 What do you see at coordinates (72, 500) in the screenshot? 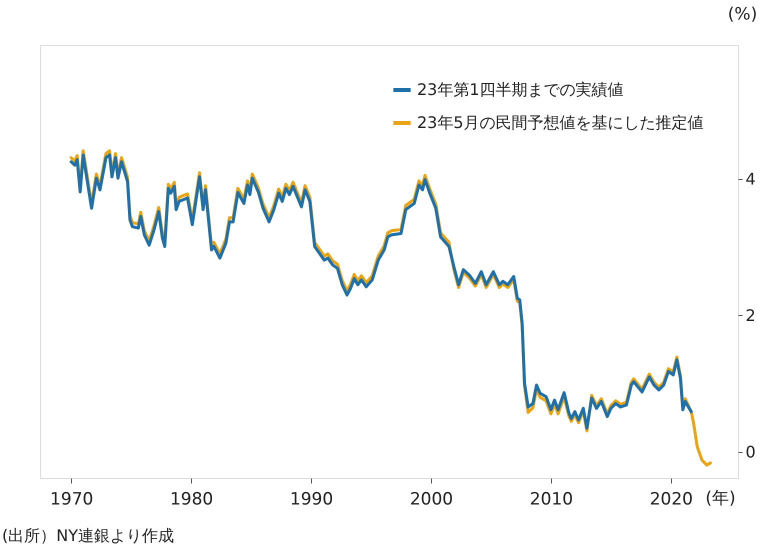
I see `x-tick-label: 1970` at bounding box center [72, 500].